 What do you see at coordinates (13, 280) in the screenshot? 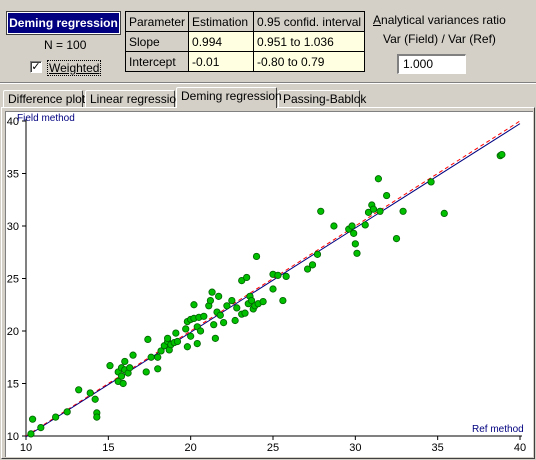
I see `y-tick-label: 25` at bounding box center [13, 280].